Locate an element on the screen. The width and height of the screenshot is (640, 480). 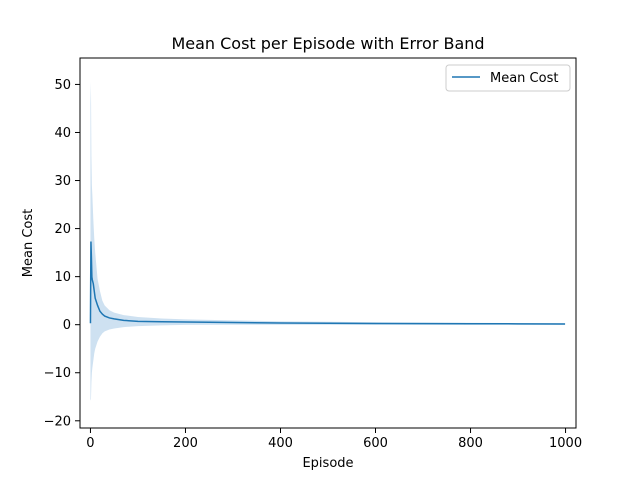
y-axis-label: Mean Cost is located at coordinates (28, 243).